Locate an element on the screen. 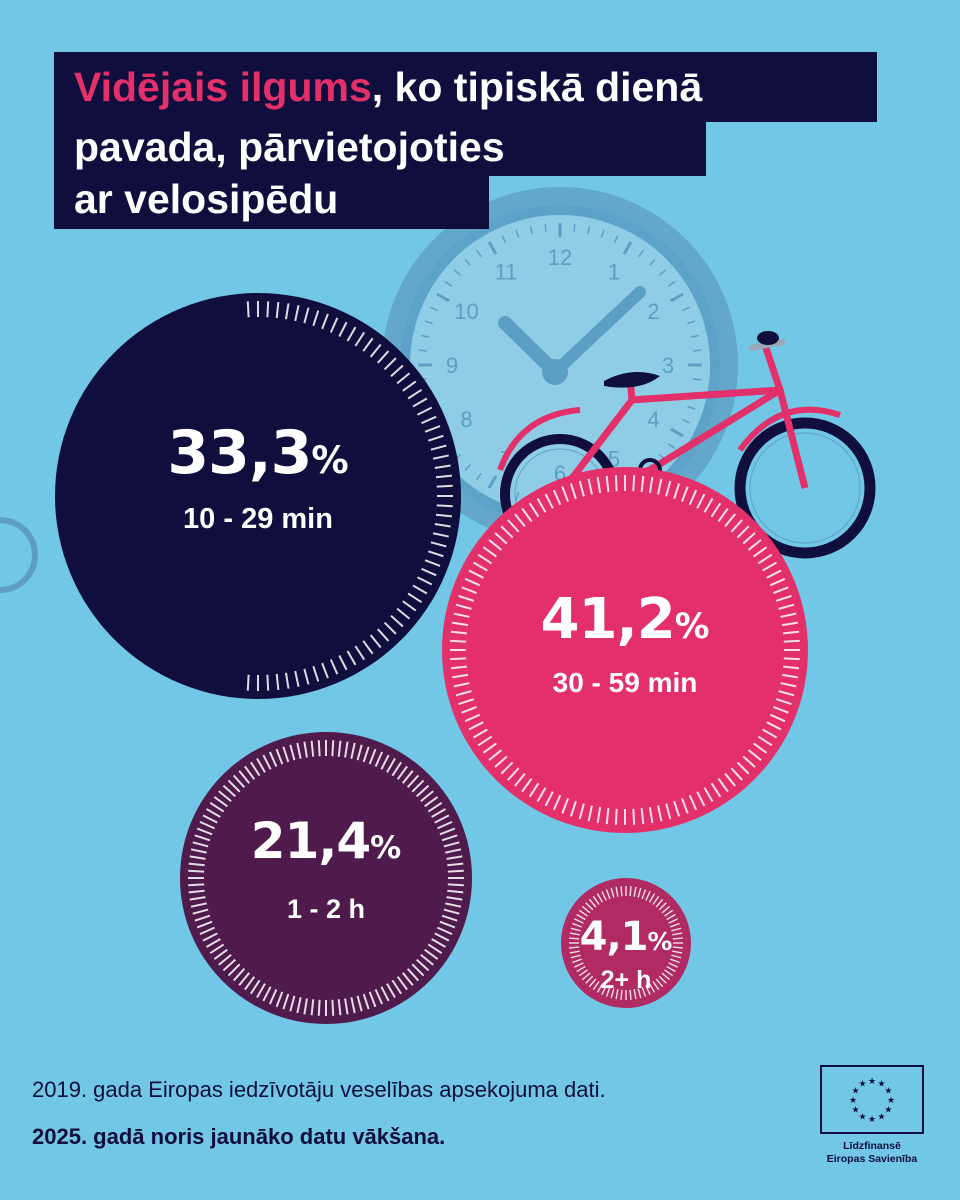  eu-label: Līdzfinansē Eiropas Savienība is located at coordinates (872, 1152).